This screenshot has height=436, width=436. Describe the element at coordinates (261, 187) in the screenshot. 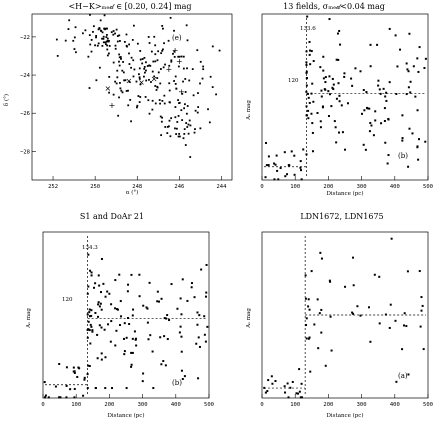

I see `x-tick-label: 0` at that location.